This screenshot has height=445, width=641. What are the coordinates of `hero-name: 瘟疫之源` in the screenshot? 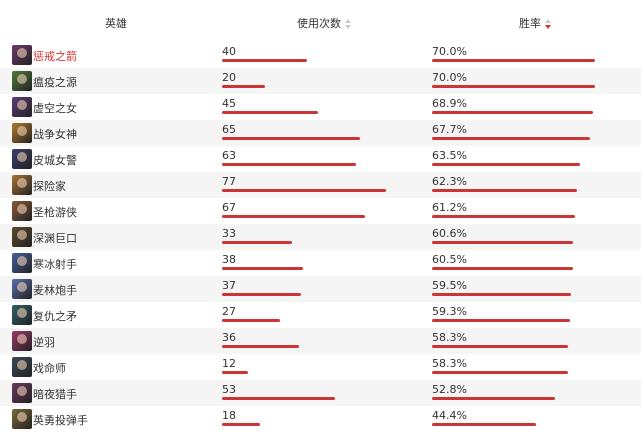 It's located at (55, 82).